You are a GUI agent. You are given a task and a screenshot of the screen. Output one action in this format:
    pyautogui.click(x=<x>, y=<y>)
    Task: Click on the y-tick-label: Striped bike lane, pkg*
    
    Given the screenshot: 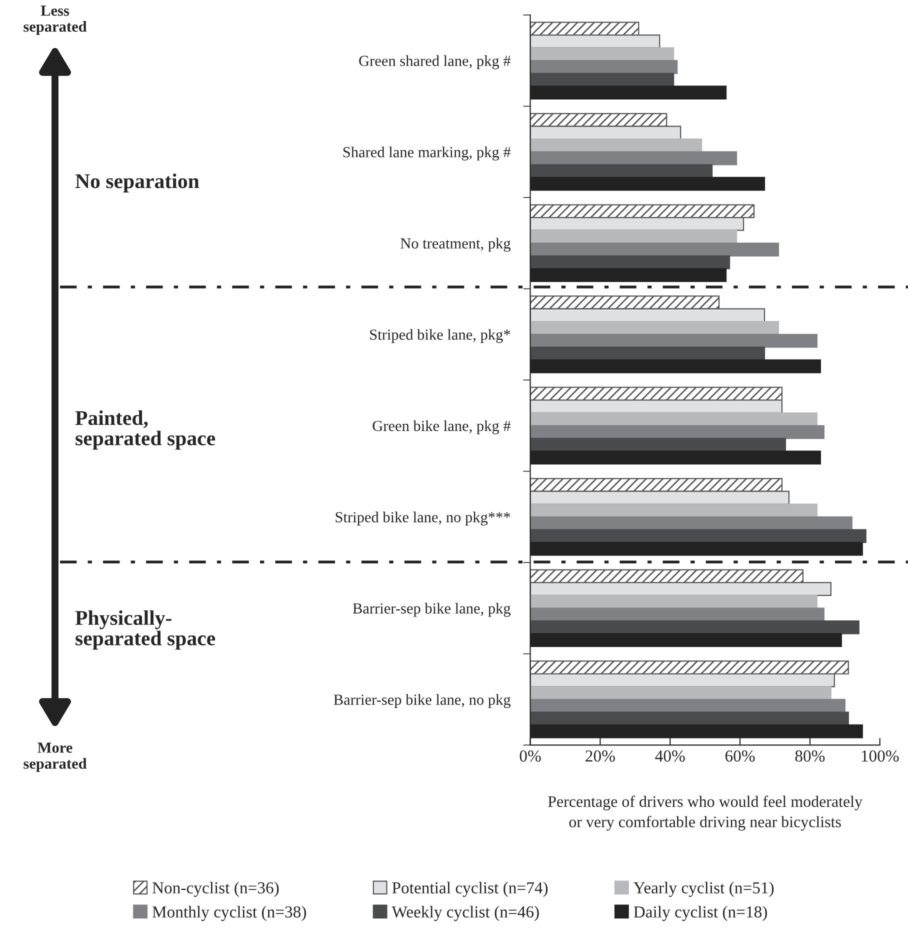 What is the action you would take?
    pyautogui.click(x=440, y=336)
    